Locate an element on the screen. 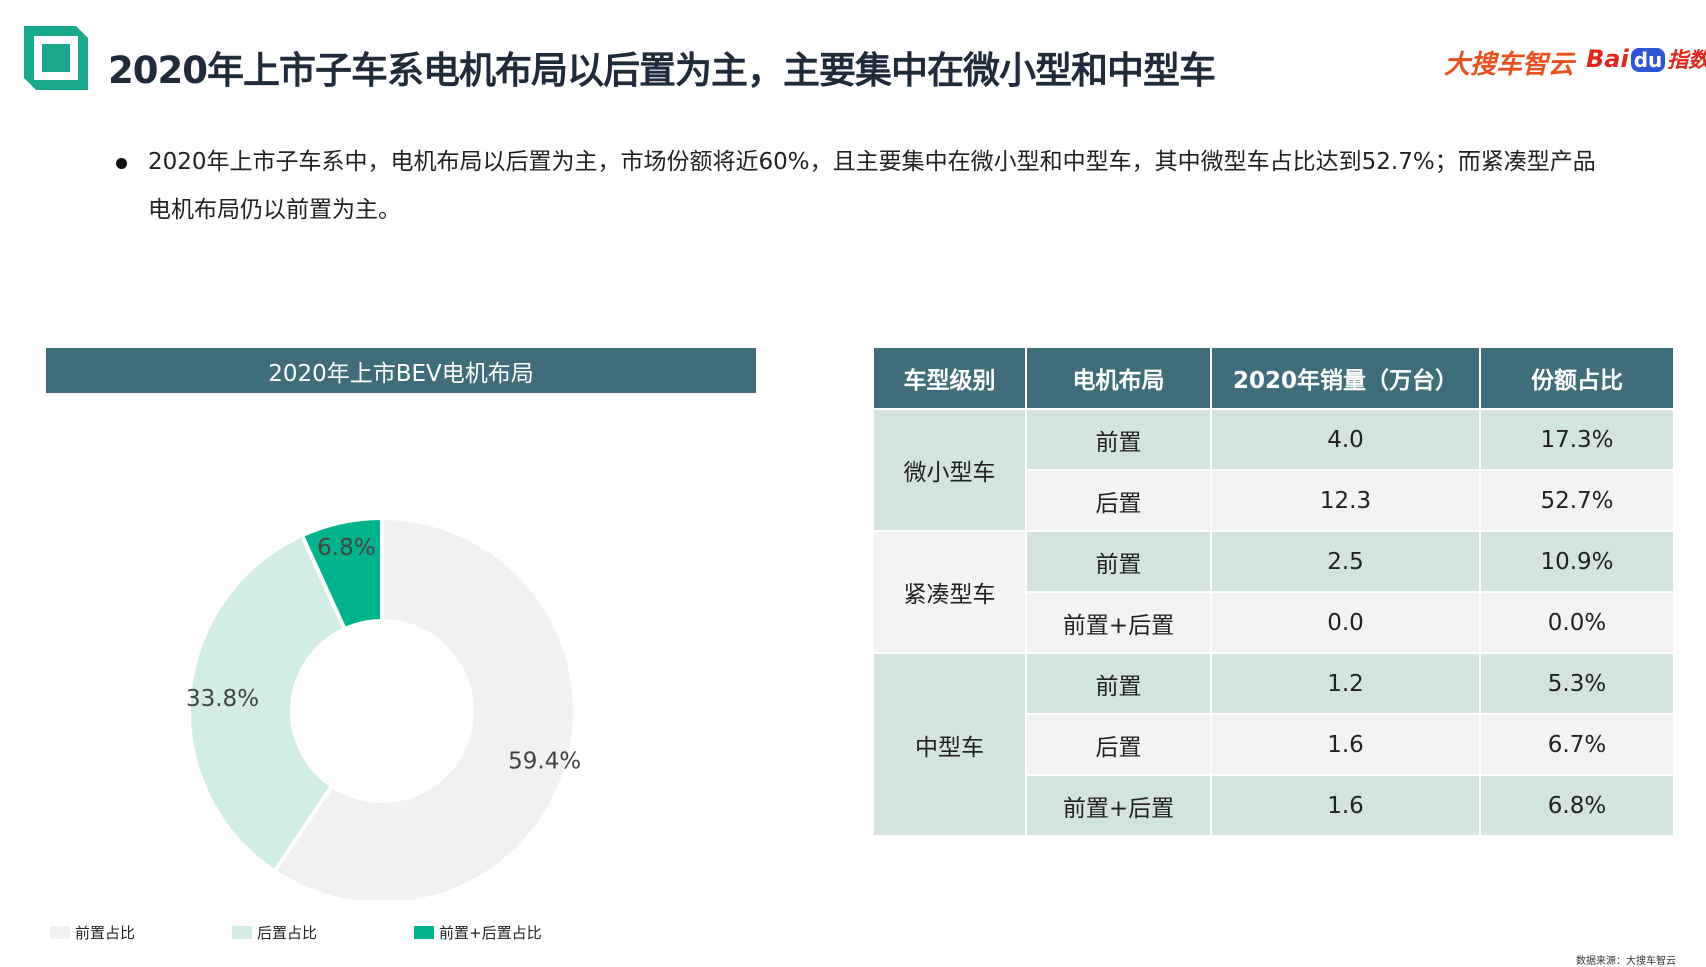  table-row: 前置+后置 1.6 6.8% is located at coordinates (1273, 805).